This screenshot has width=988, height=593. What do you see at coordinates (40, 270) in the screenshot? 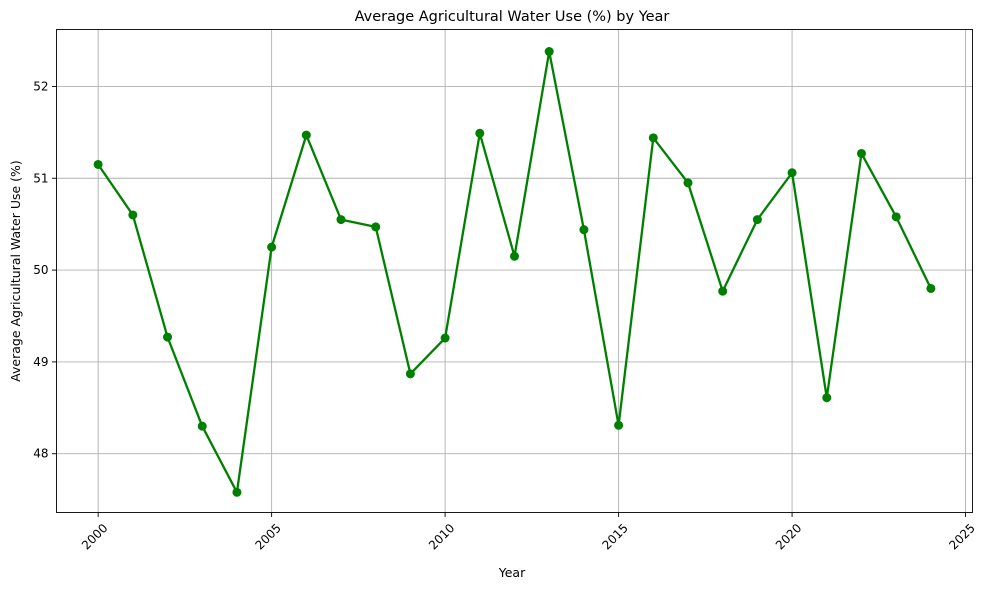
I see `y-tick-label: 50` at bounding box center [40, 270].